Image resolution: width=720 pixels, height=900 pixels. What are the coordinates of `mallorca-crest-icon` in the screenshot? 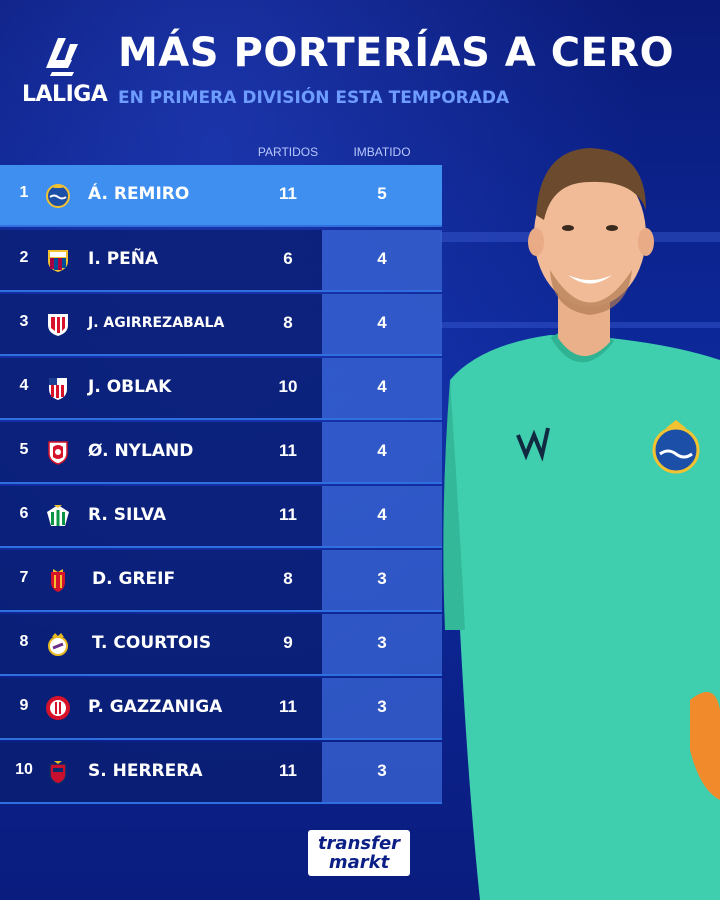 It's located at (58, 580).